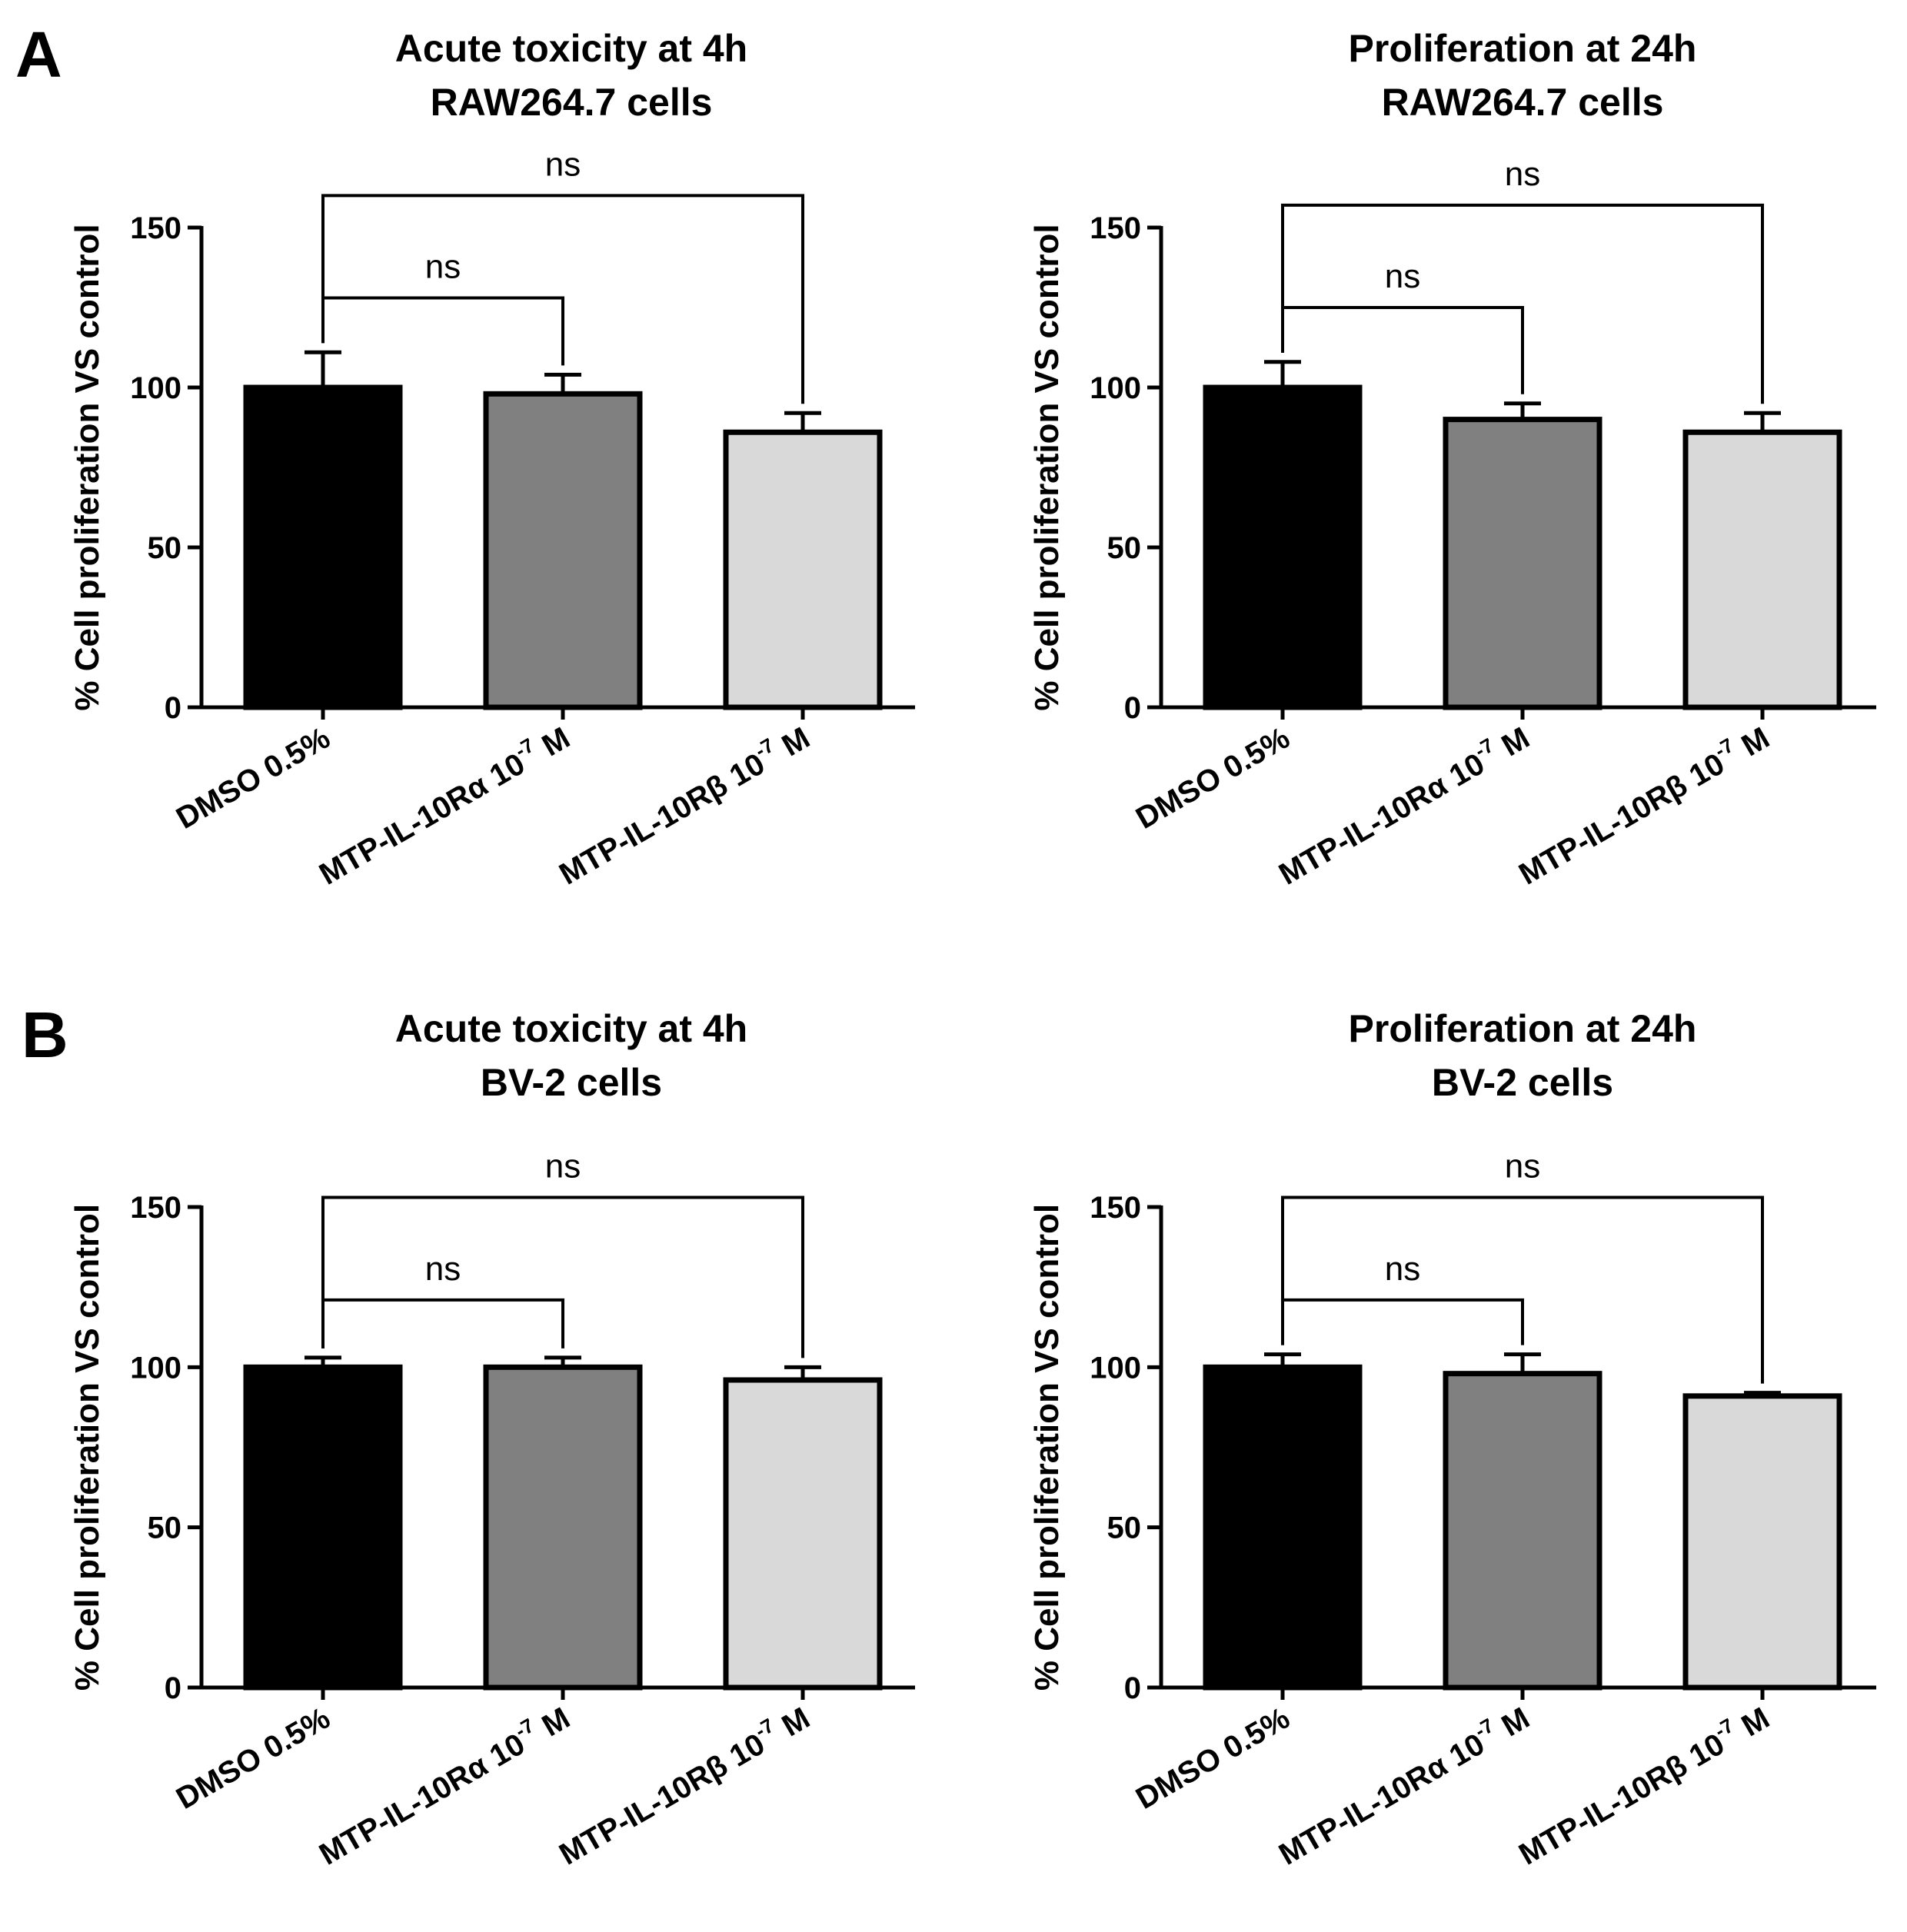 This screenshot has width=1907, height=1932. Describe the element at coordinates (45, 1035) in the screenshot. I see `panel-letter-b: B` at that location.